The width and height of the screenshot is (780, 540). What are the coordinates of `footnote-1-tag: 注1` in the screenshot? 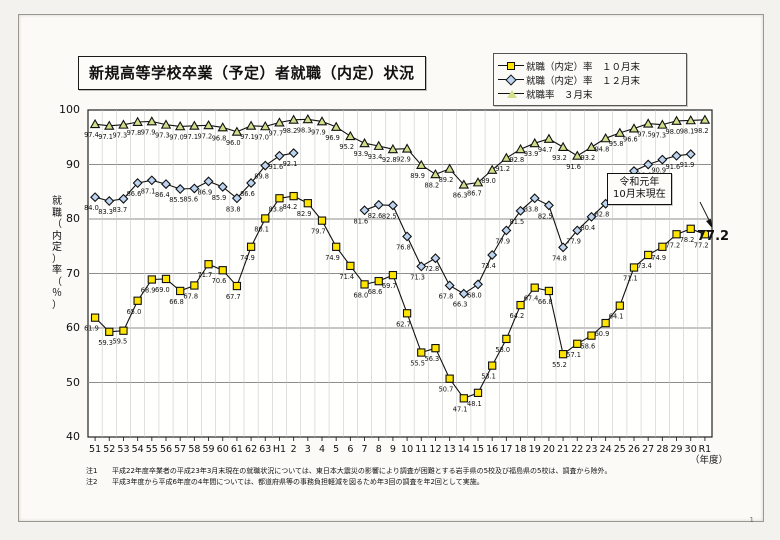 It's located at (92, 471).